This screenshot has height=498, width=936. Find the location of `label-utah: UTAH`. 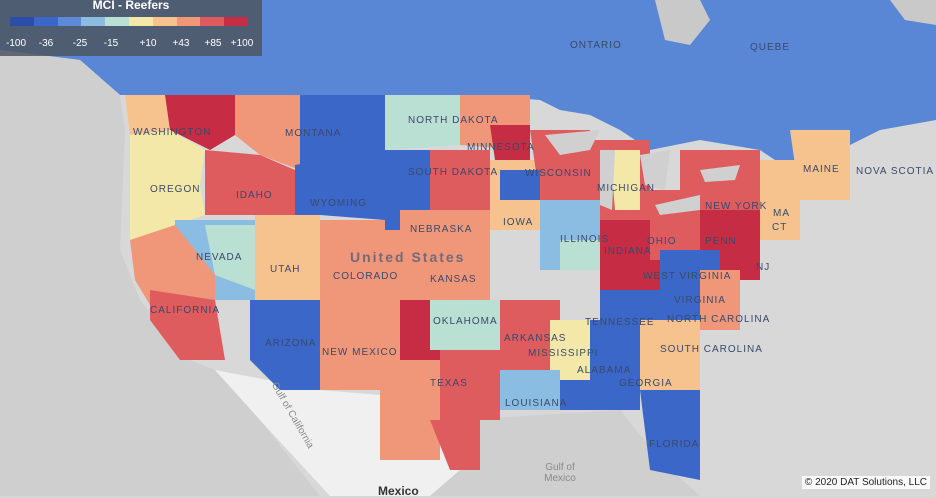

label-utah: UTAH is located at coordinates (285, 269).